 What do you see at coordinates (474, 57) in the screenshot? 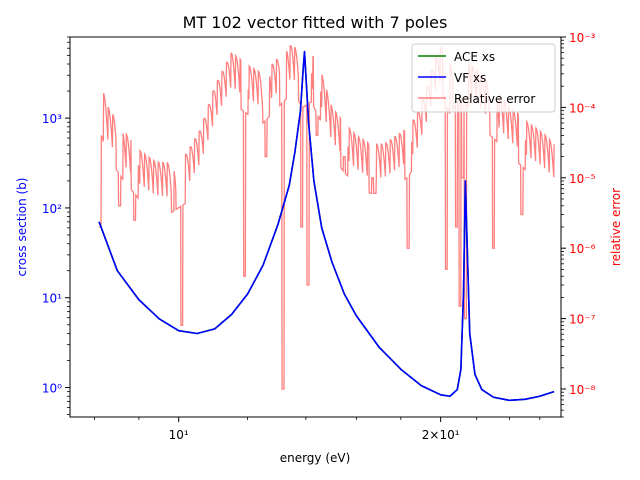
I see `legend-label: ACE xs` at bounding box center [474, 57].